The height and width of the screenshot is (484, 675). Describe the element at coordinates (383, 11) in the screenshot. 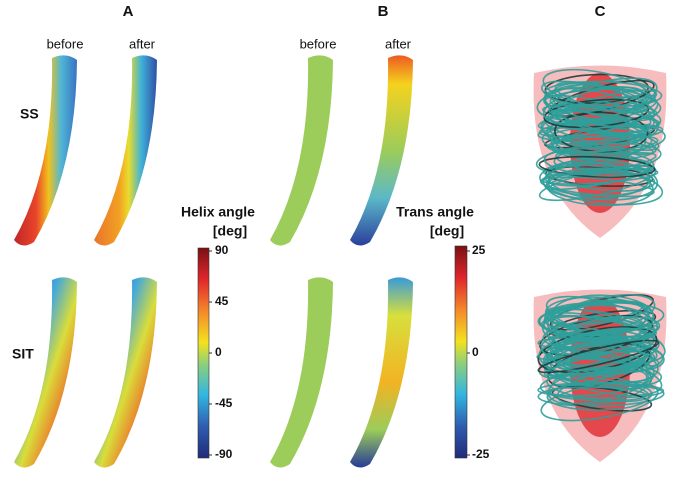

I see `panel-label: B` at that location.